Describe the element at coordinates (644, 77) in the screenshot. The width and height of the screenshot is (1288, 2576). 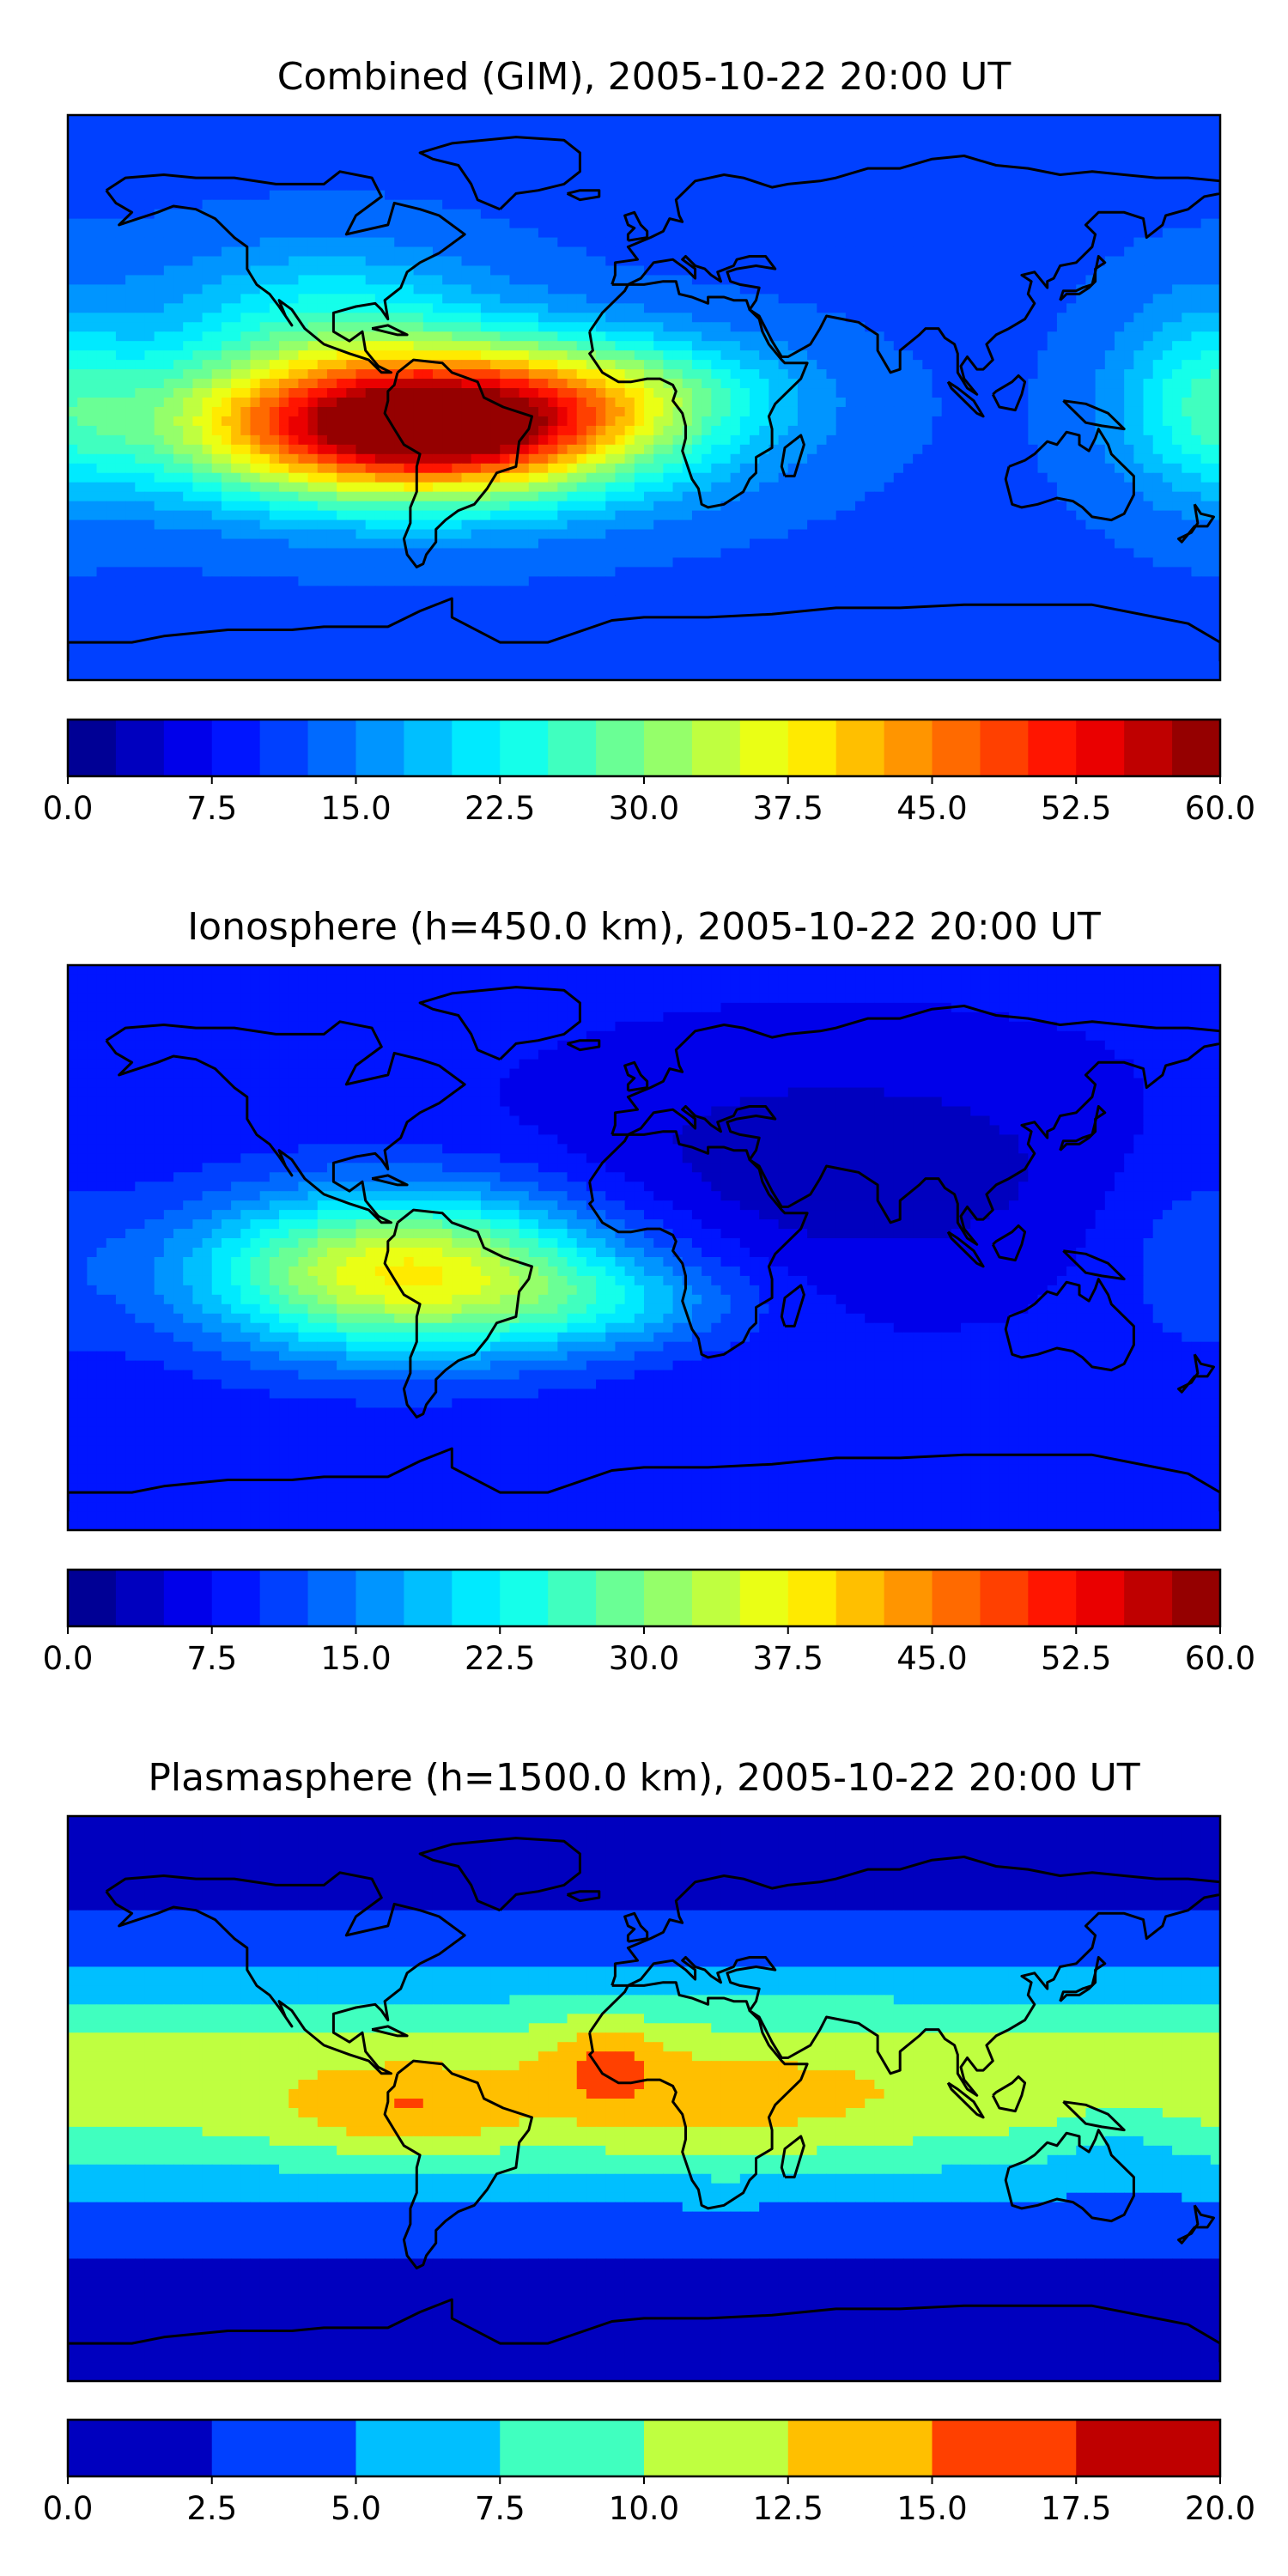
I see `panel-1-title: Combined (GIM), 2005-10-22 20:00 UT` at that location.